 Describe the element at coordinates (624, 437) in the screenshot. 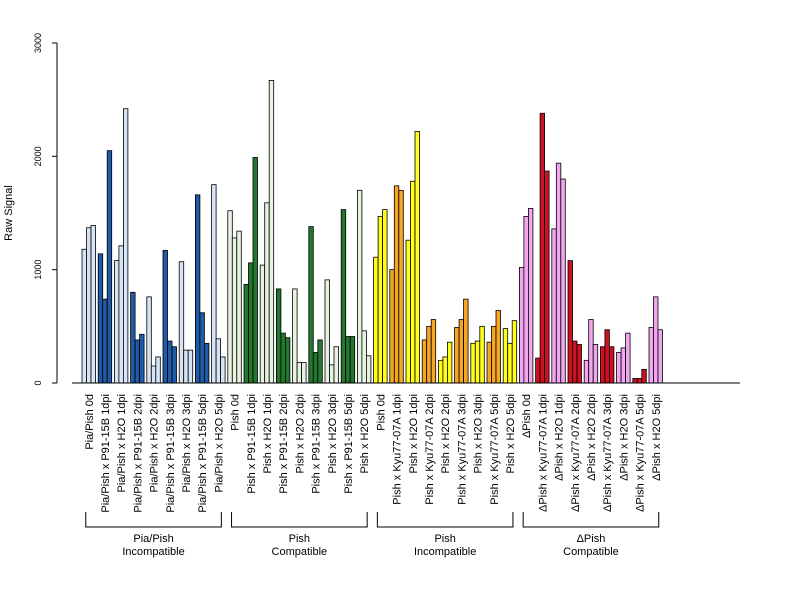

I see `category-label: ΔPish x H2O 3dpi` at that location.